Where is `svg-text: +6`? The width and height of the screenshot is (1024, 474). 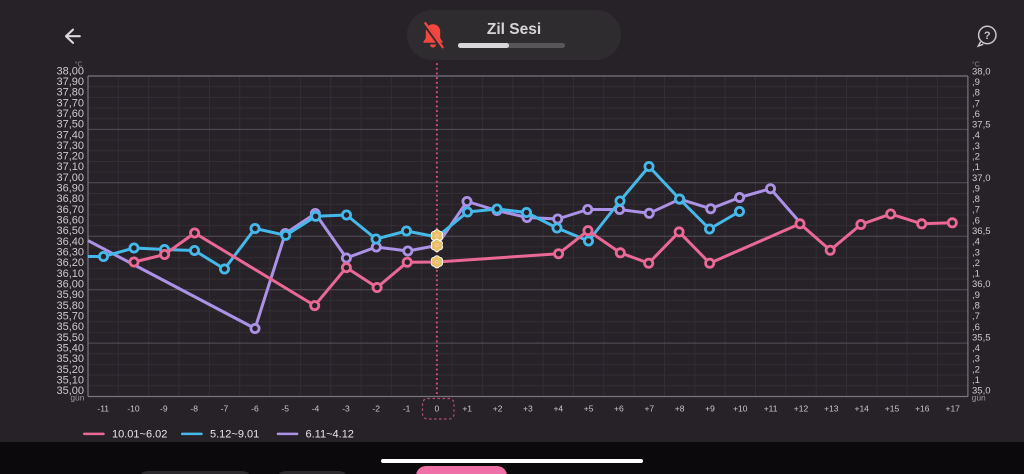 svg-text: +6 is located at coordinates (619, 409).